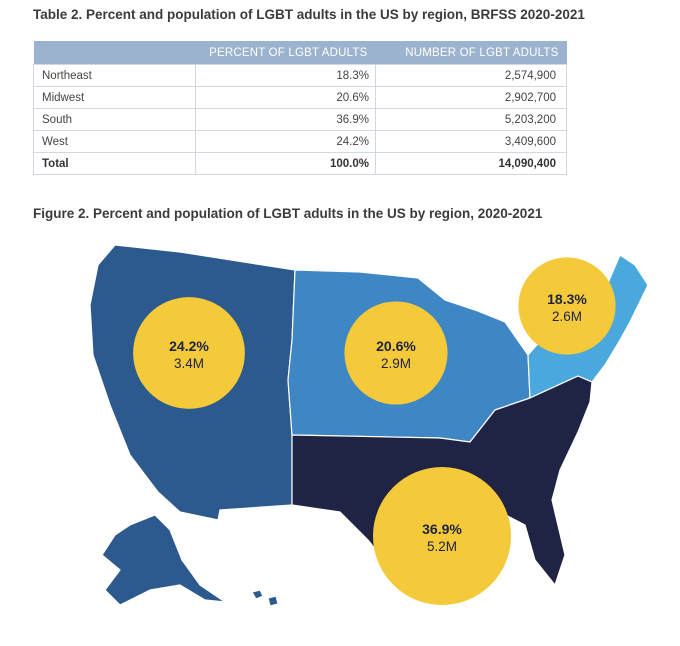  I want to click on row-number: 3,409,600, so click(471, 141).